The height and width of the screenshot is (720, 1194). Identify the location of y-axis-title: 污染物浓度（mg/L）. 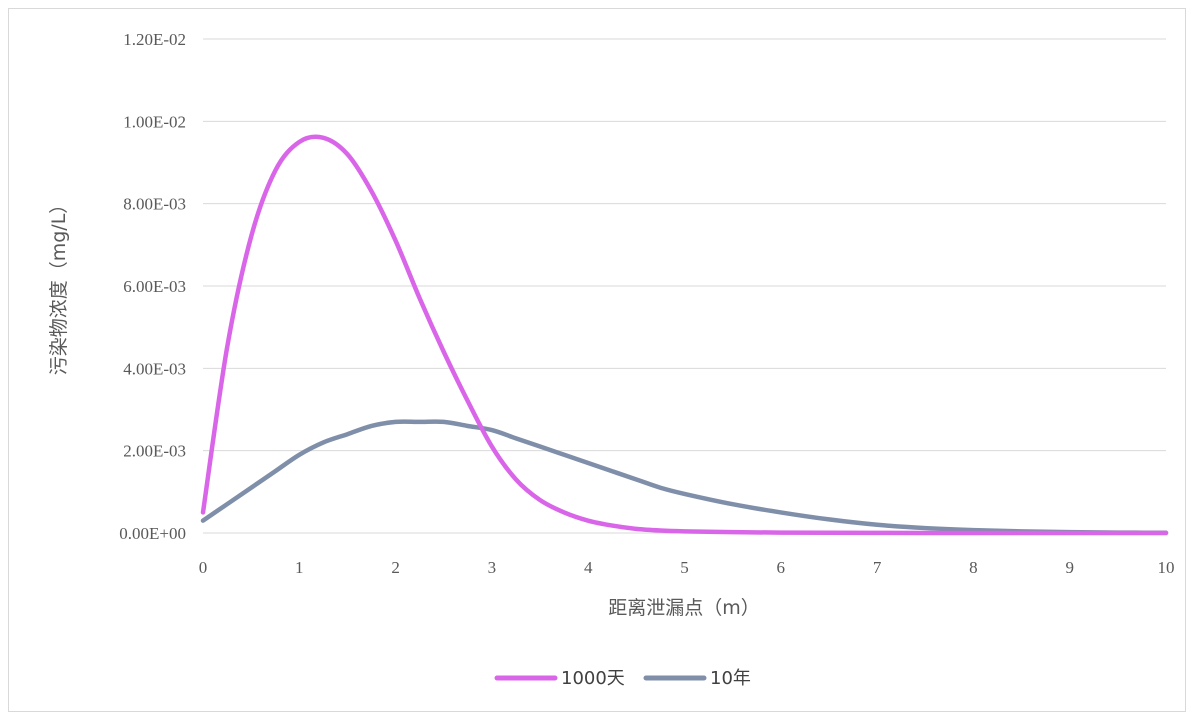
(59, 285).